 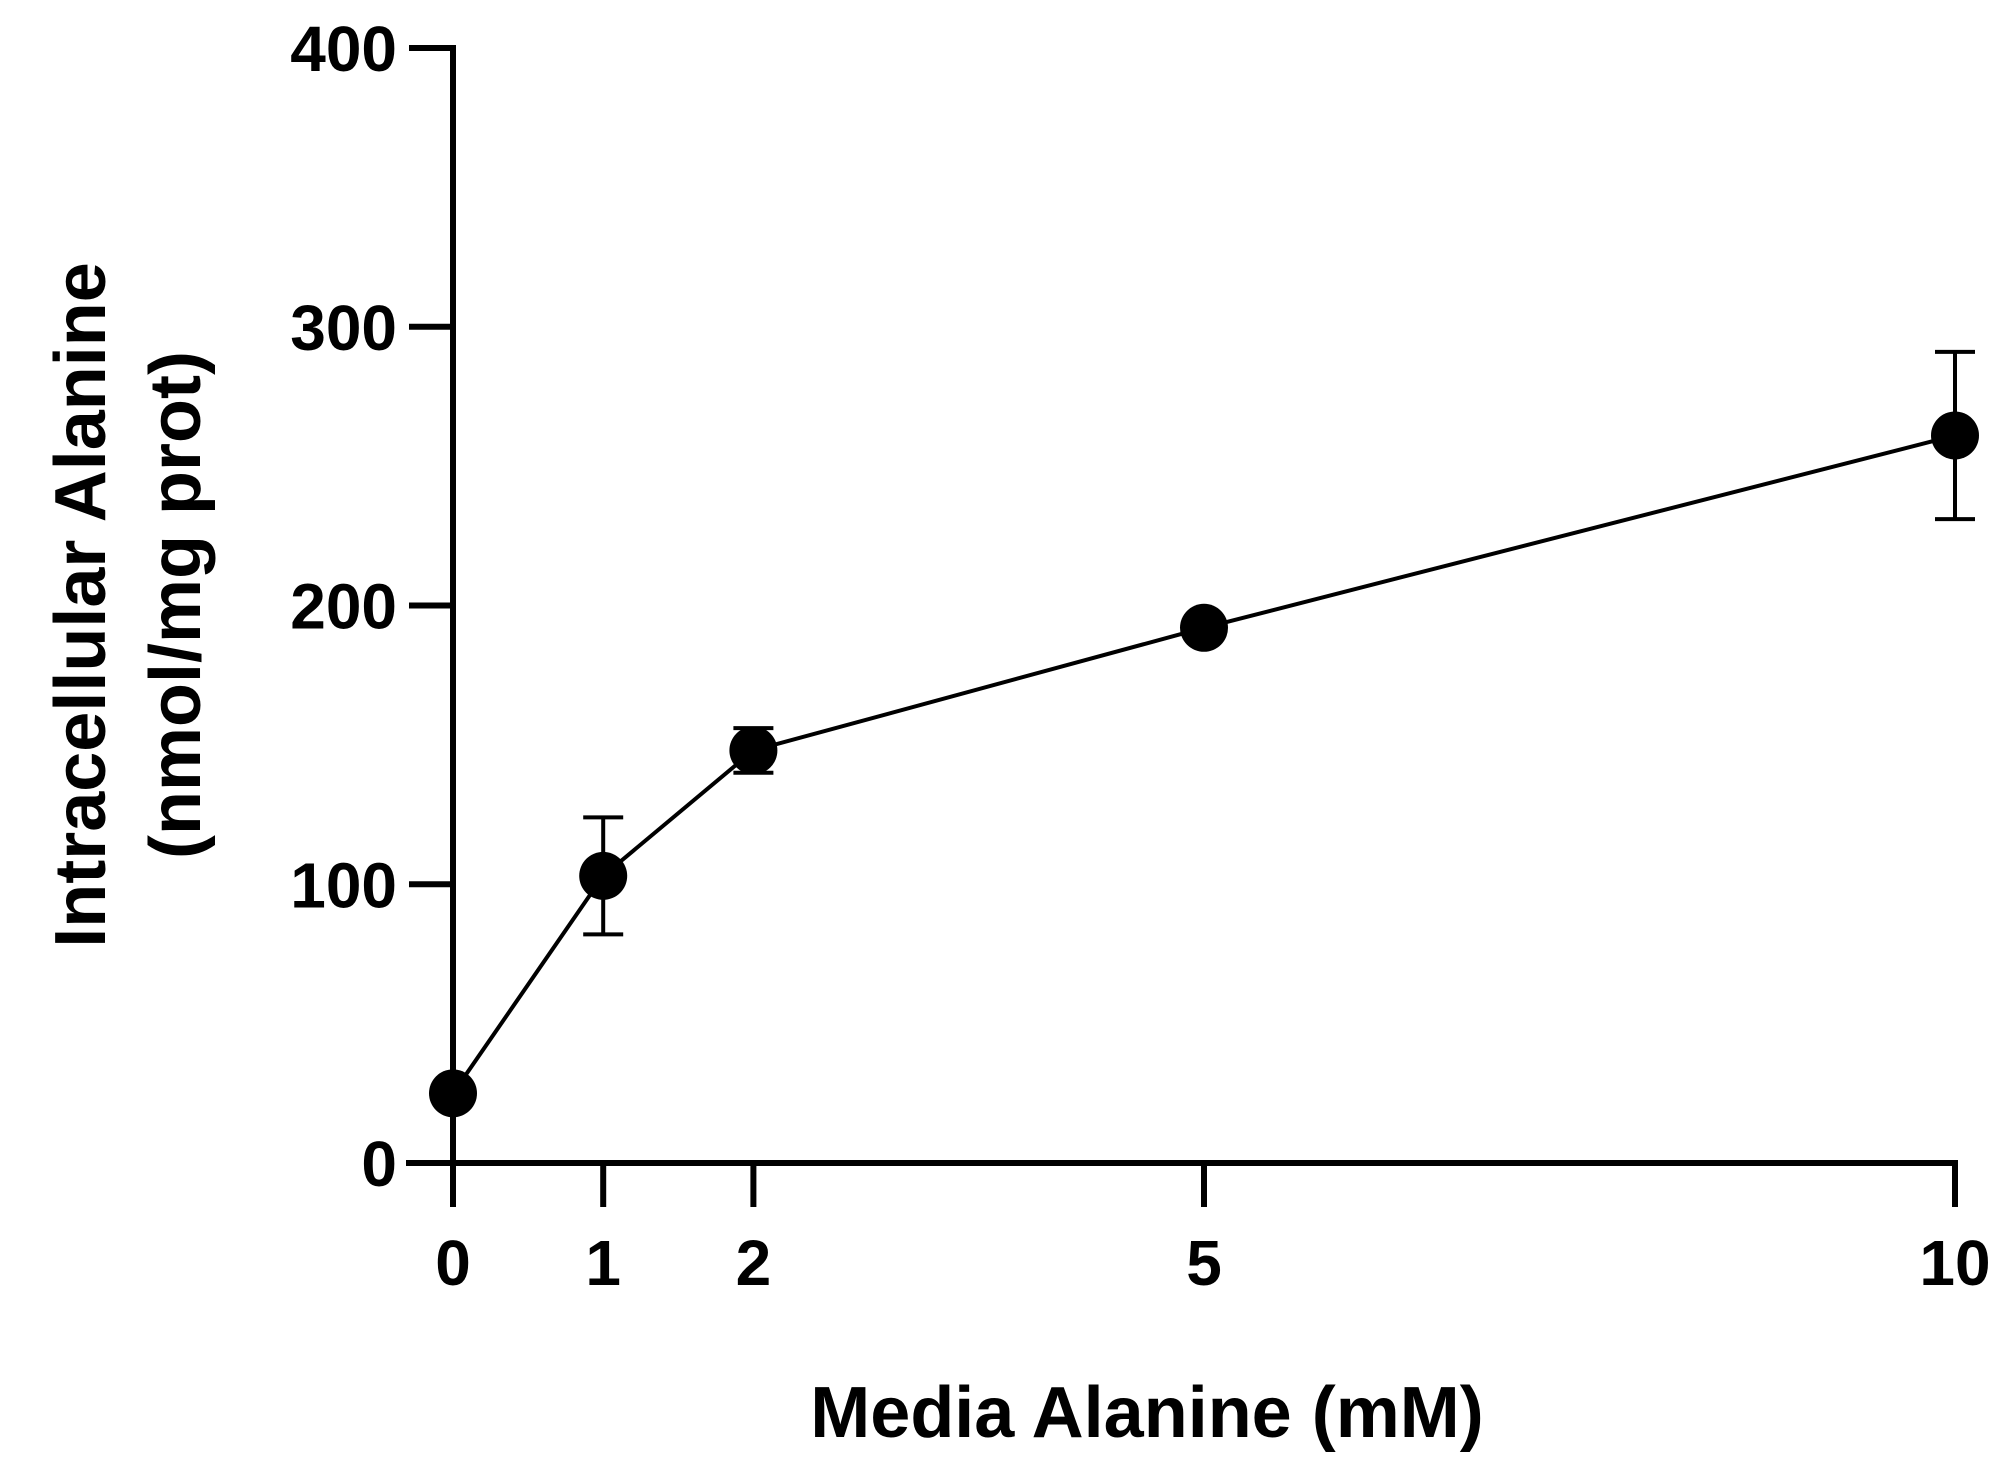 I want to click on y-tick-label: 400, so click(x=343, y=49).